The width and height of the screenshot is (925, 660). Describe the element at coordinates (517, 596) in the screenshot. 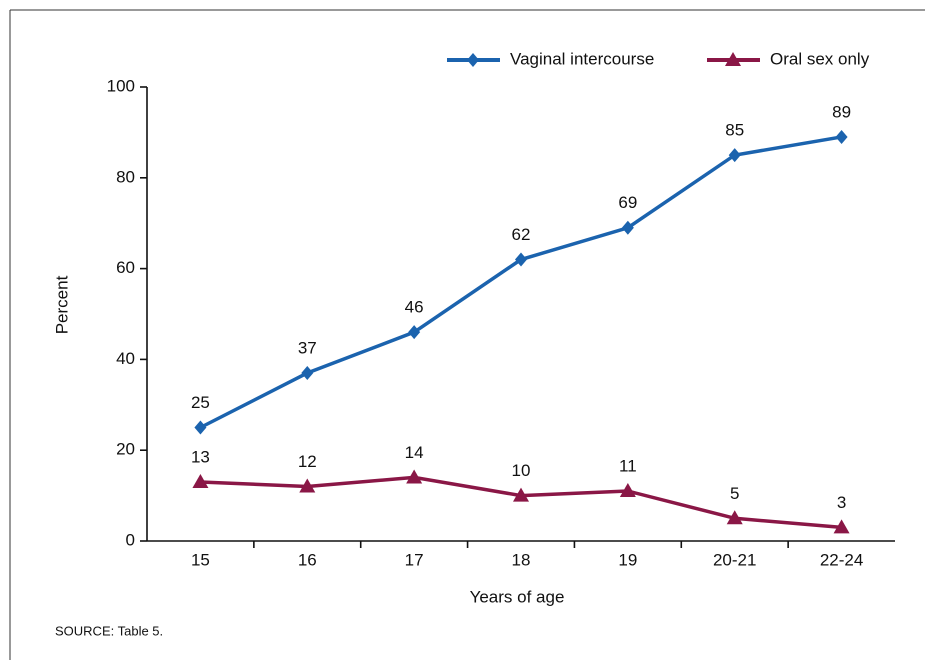

I see `x-axis-label: Years of age` at that location.